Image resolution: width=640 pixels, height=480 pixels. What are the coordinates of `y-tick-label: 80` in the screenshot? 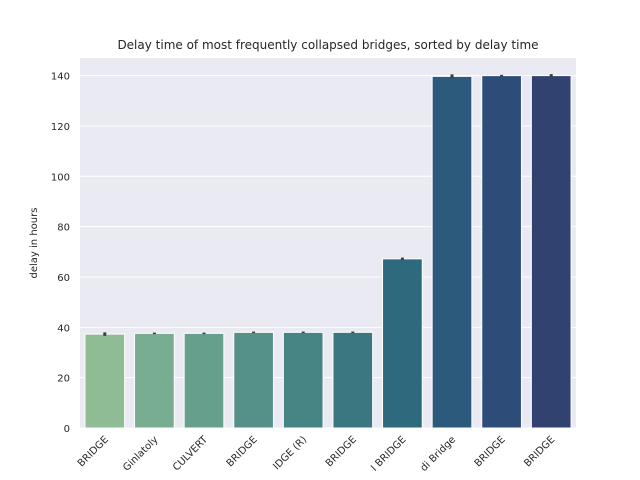 It's located at (63, 228).